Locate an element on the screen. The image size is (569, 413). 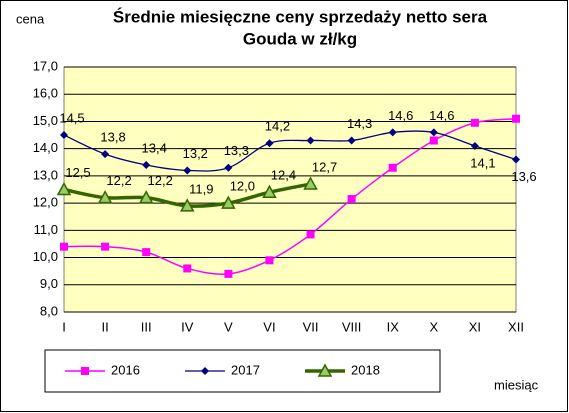
y-tick-label: 17,0 is located at coordinates (45, 65).